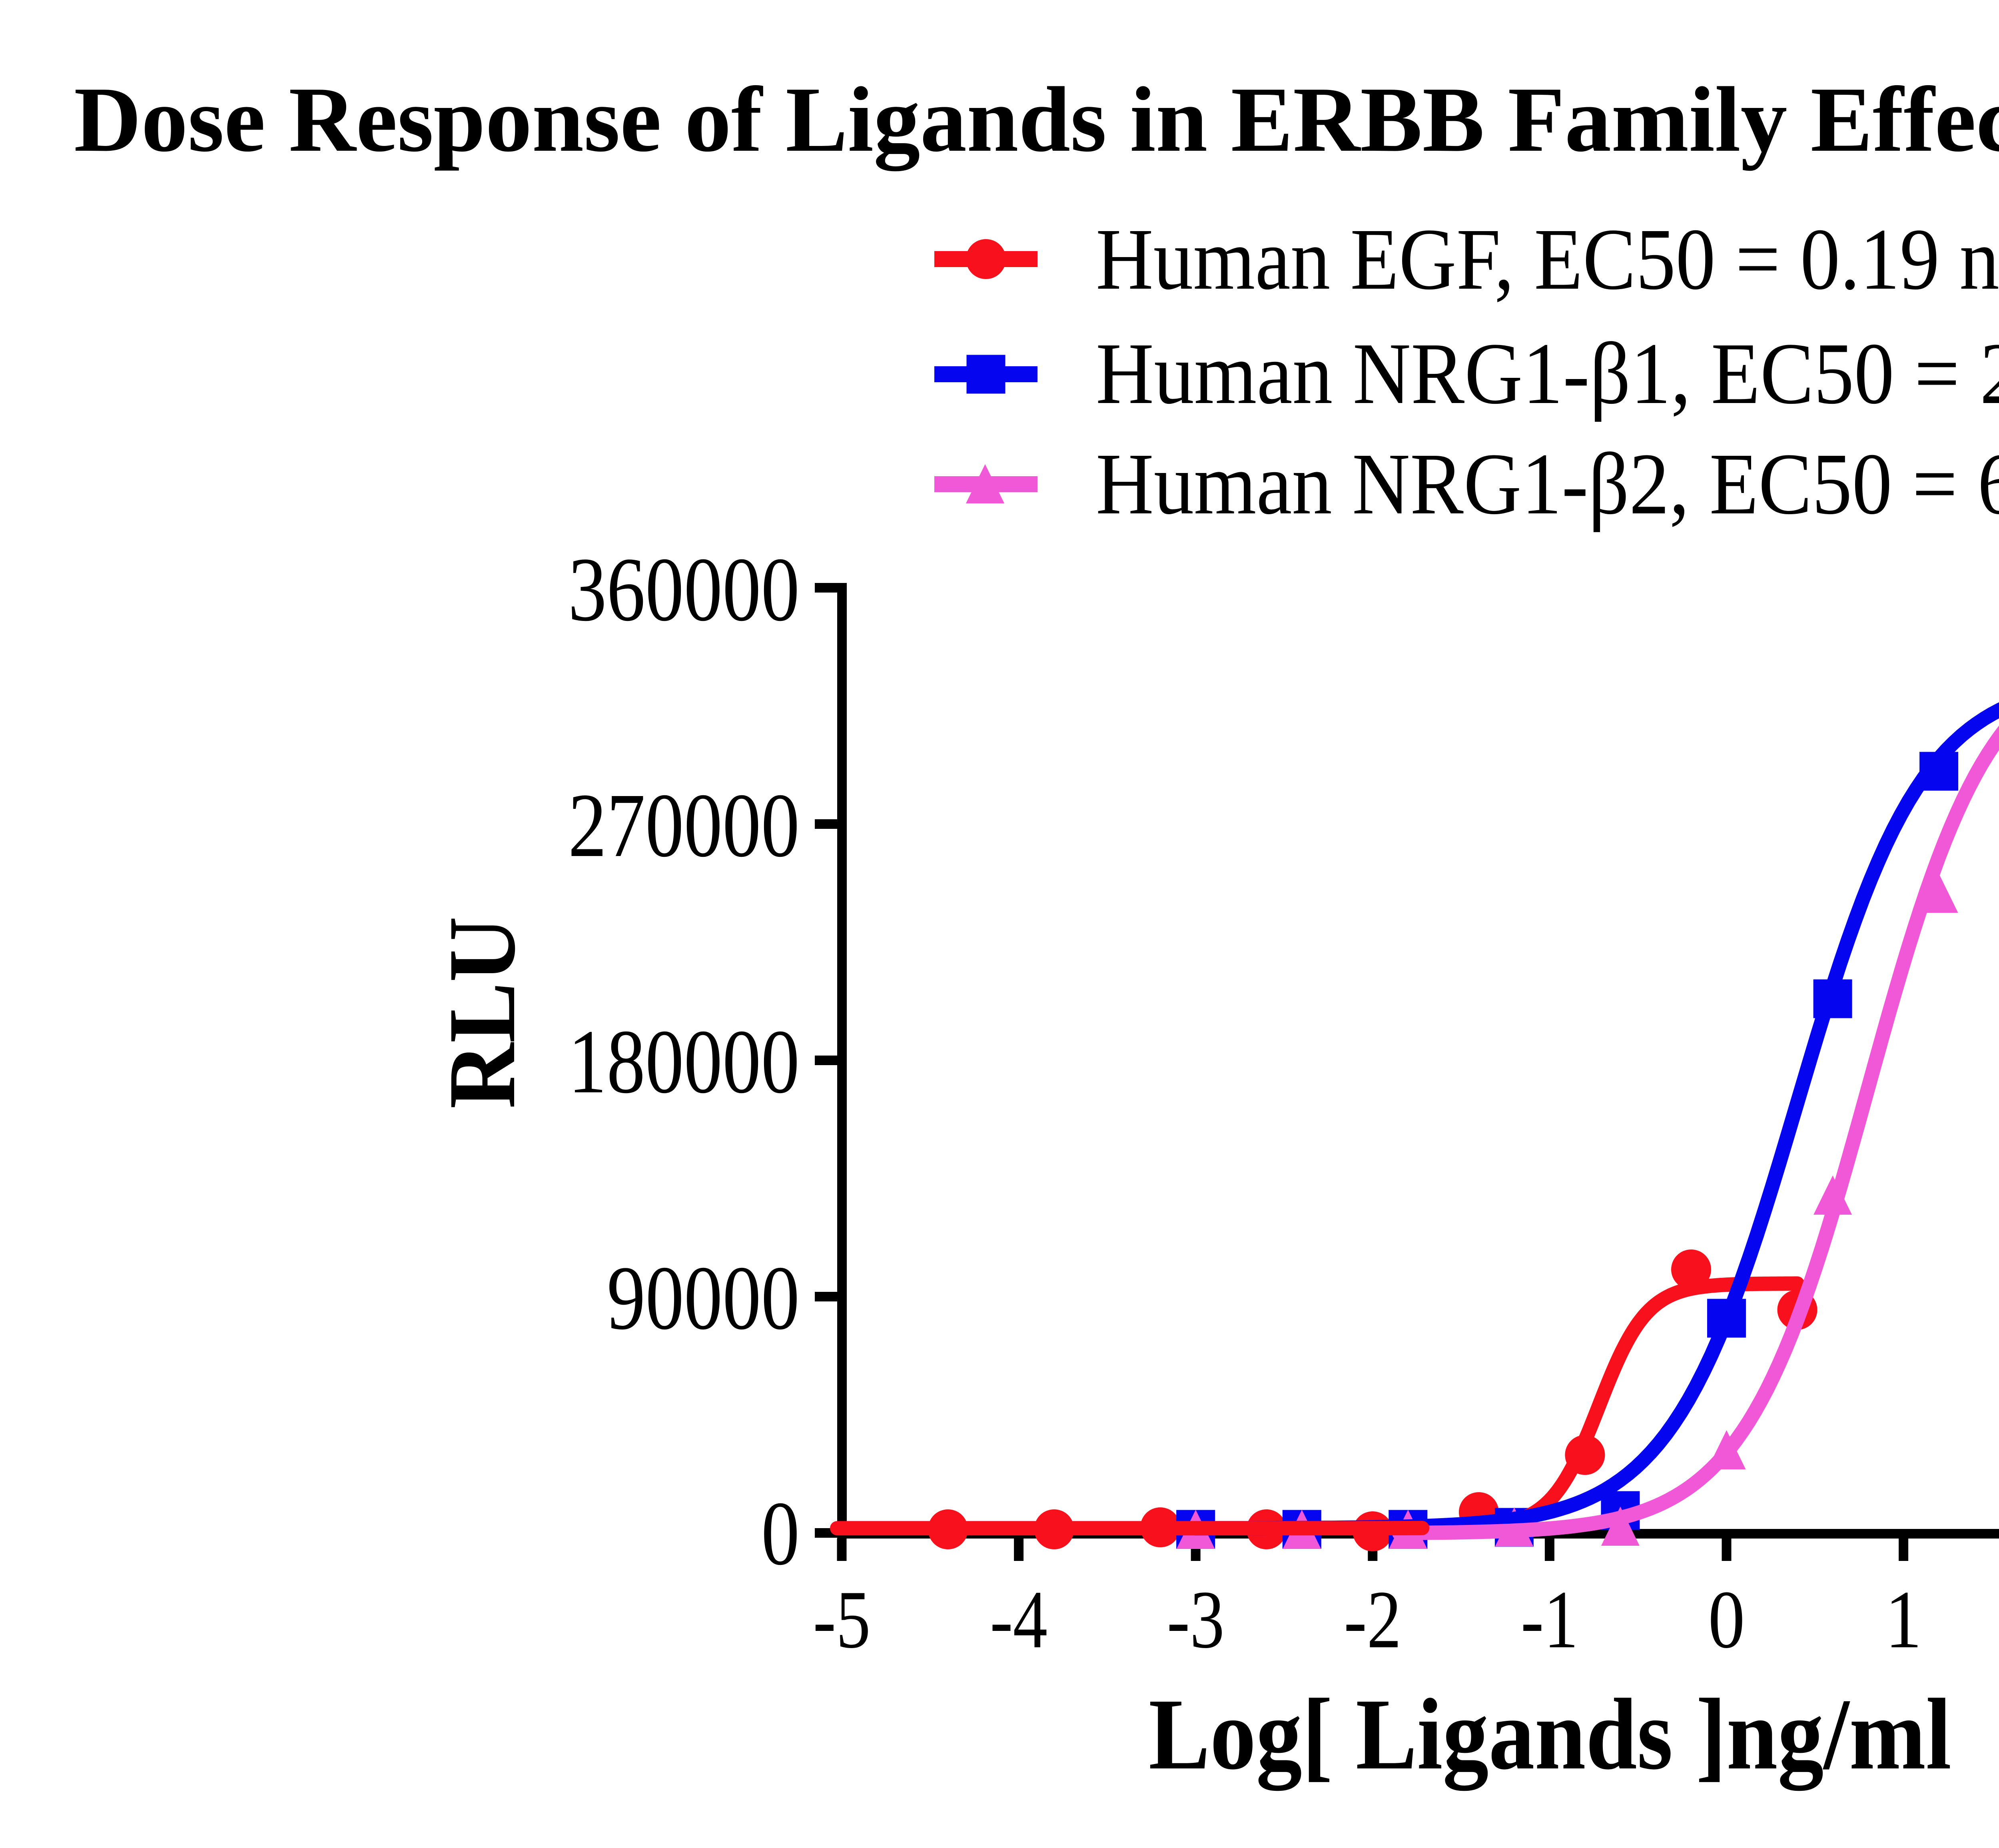  Describe the element at coordinates (482, 1013) in the screenshot. I see `svg-text: RLU` at that location.